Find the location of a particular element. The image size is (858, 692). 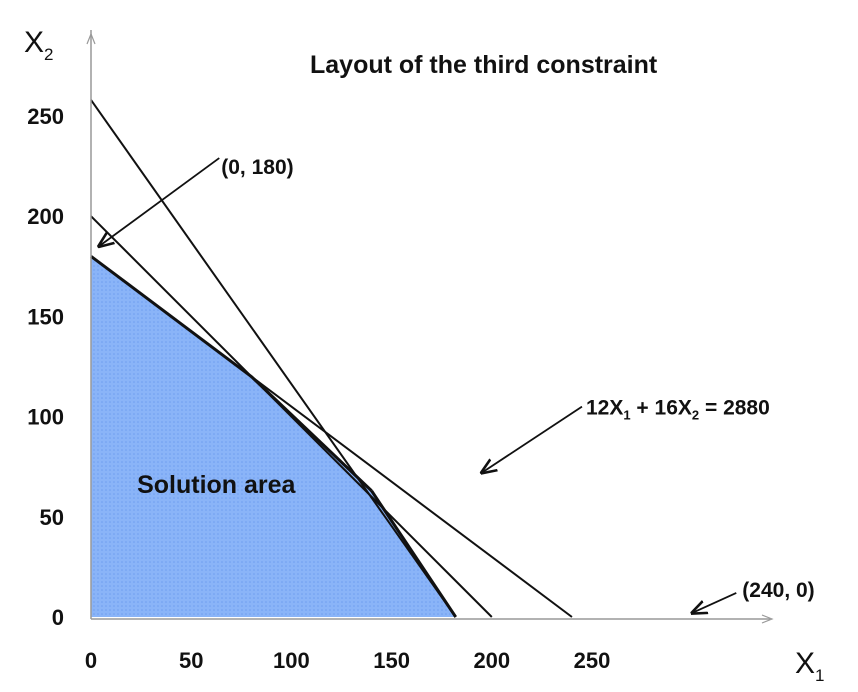

annotation-label-part: 1 is located at coordinates (626, 415).